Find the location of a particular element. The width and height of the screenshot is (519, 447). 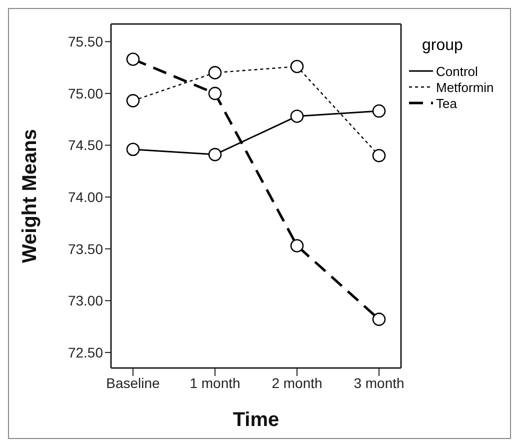

x-axis-title: Time is located at coordinates (256, 420).